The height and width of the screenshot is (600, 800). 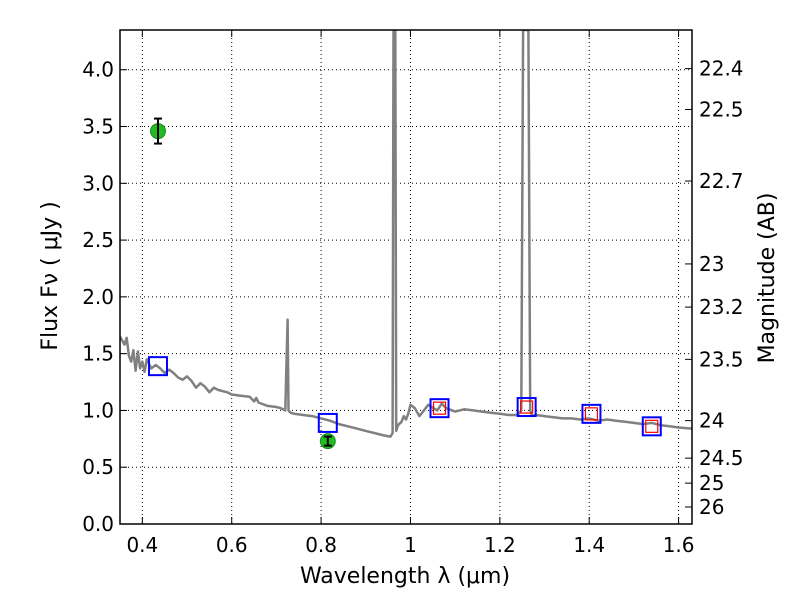 I want to click on y-tick-label: 3.0, so click(x=98, y=183).